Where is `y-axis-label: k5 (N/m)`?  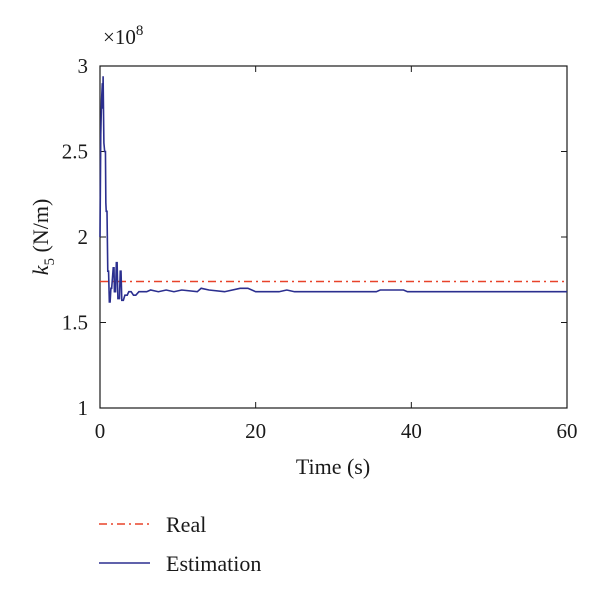
y-axis-label: k5 (N/m) is located at coordinates (43, 237).